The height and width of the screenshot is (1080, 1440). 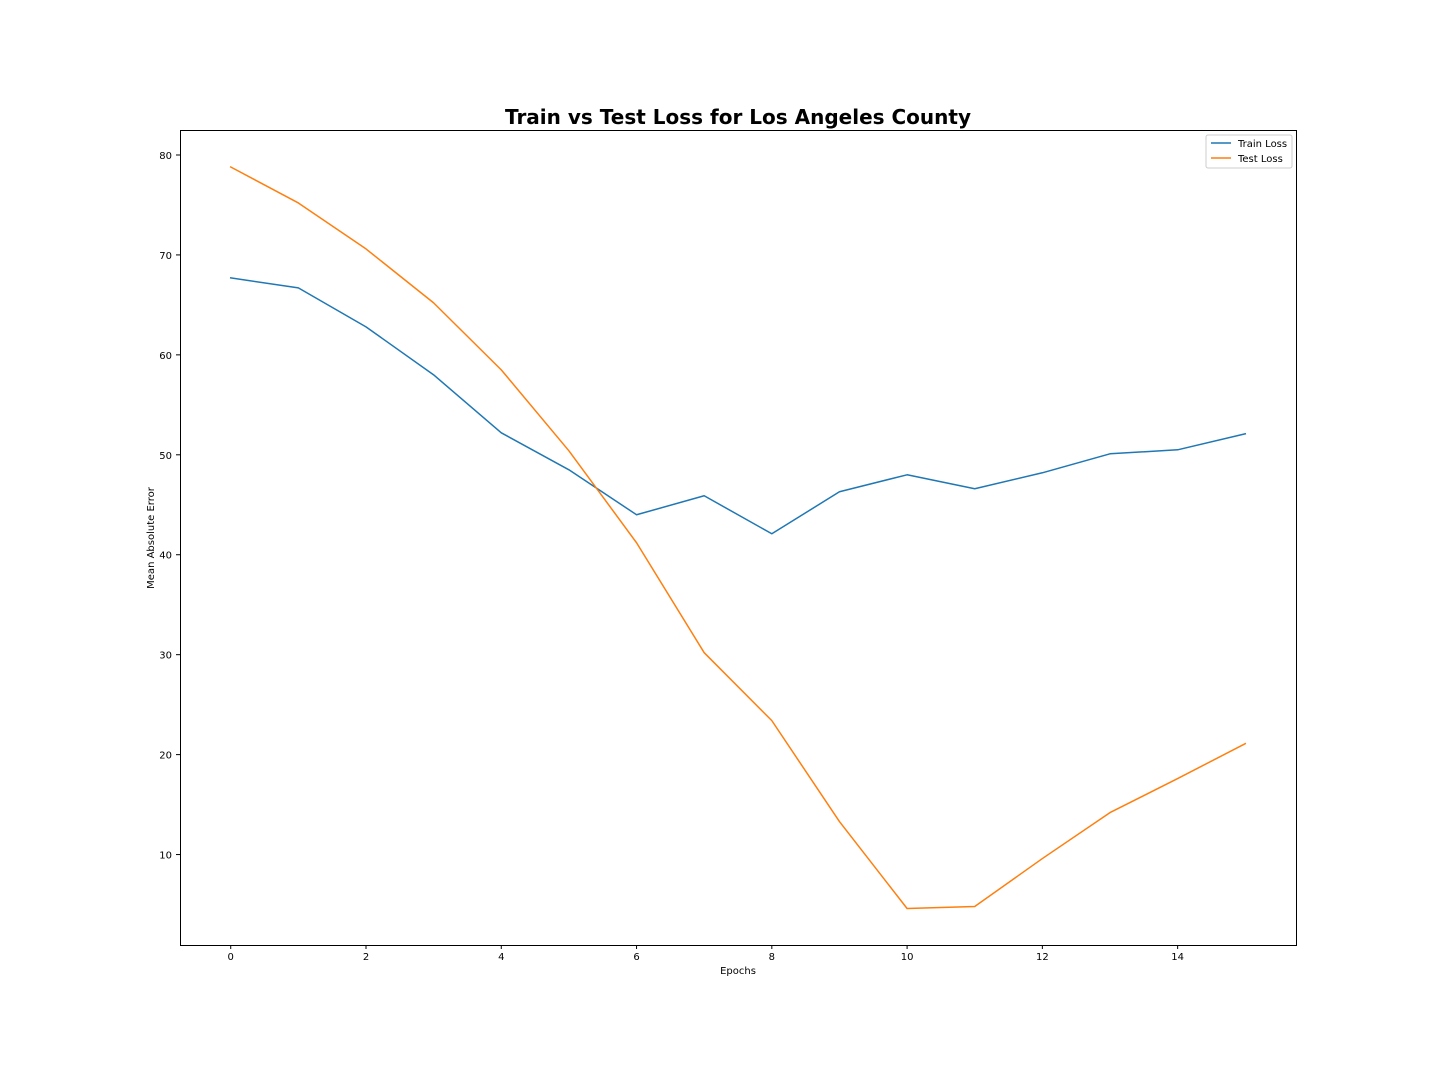 What do you see at coordinates (165, 256) in the screenshot?
I see `y-tick-label: 70` at bounding box center [165, 256].